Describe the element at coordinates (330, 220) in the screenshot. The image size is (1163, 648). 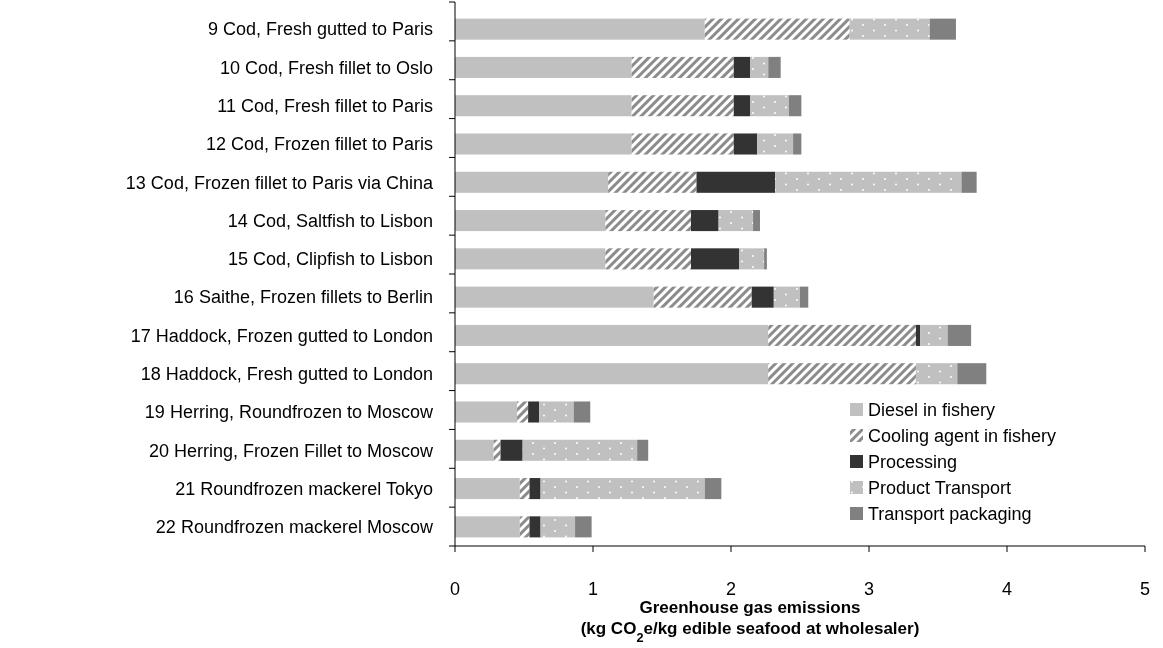
I see `y-tick-label: 14 Cod, Saltfish to Lisbon` at that location.